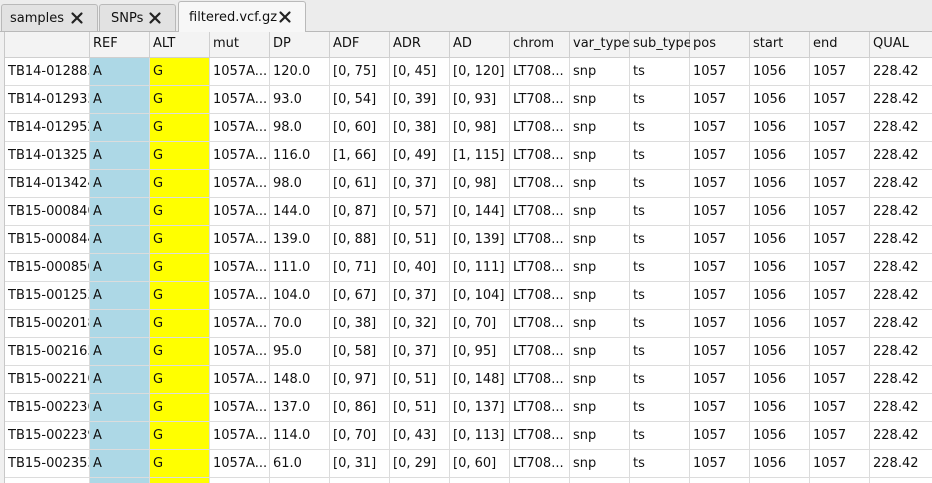  What do you see at coordinates (180, 480) in the screenshot?
I see `table-cell-alt` at bounding box center [180, 480].